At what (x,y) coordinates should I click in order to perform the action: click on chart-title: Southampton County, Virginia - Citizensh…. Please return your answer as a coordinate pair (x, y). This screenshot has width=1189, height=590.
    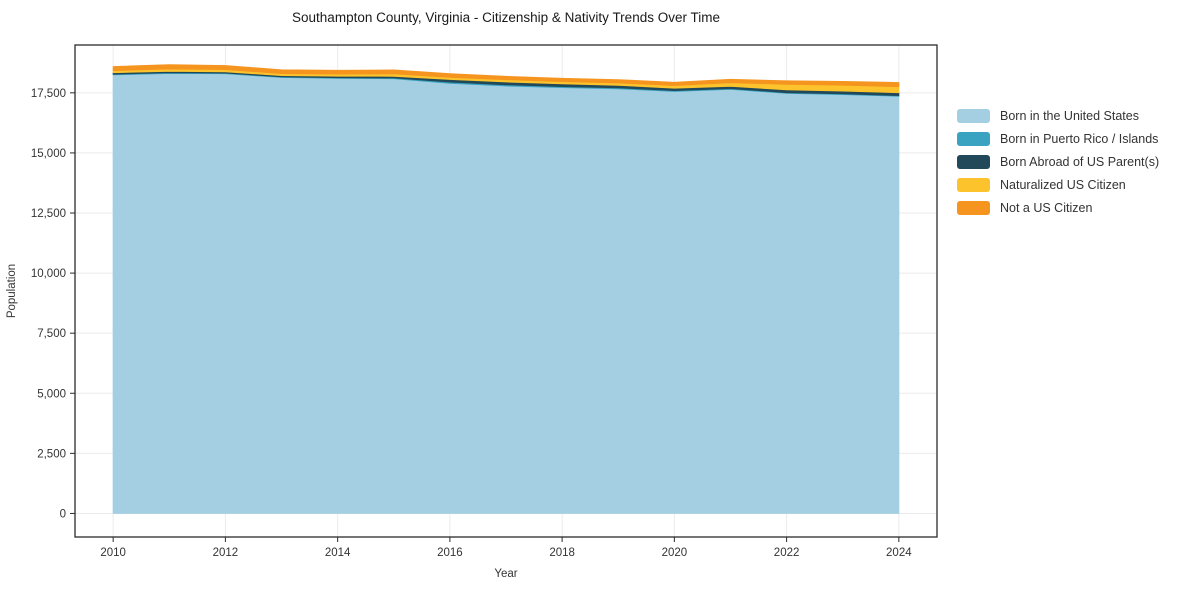
    Looking at the image, I should click on (506, 17).